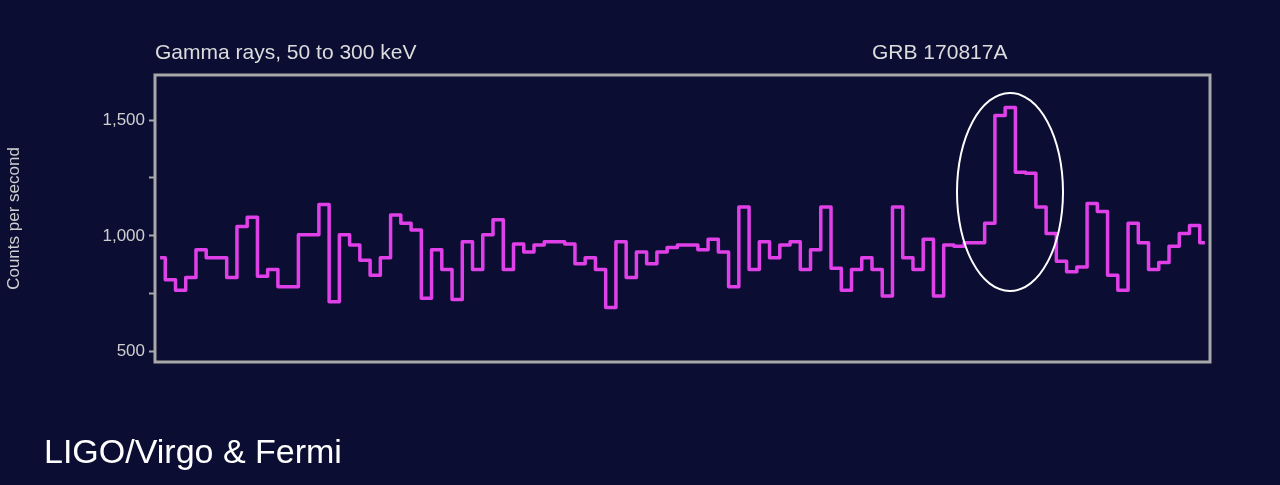 The image size is (1280, 485). I want to click on text: GRB 170817A, so click(940, 52).